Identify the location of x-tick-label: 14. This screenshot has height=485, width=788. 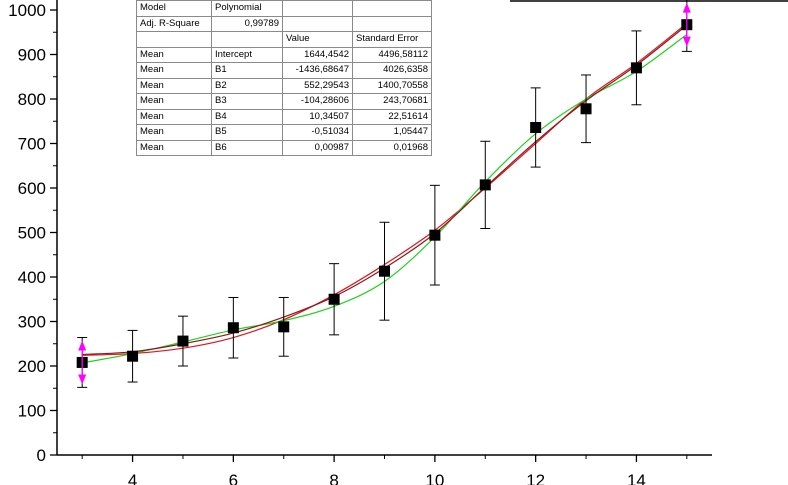
(636, 478).